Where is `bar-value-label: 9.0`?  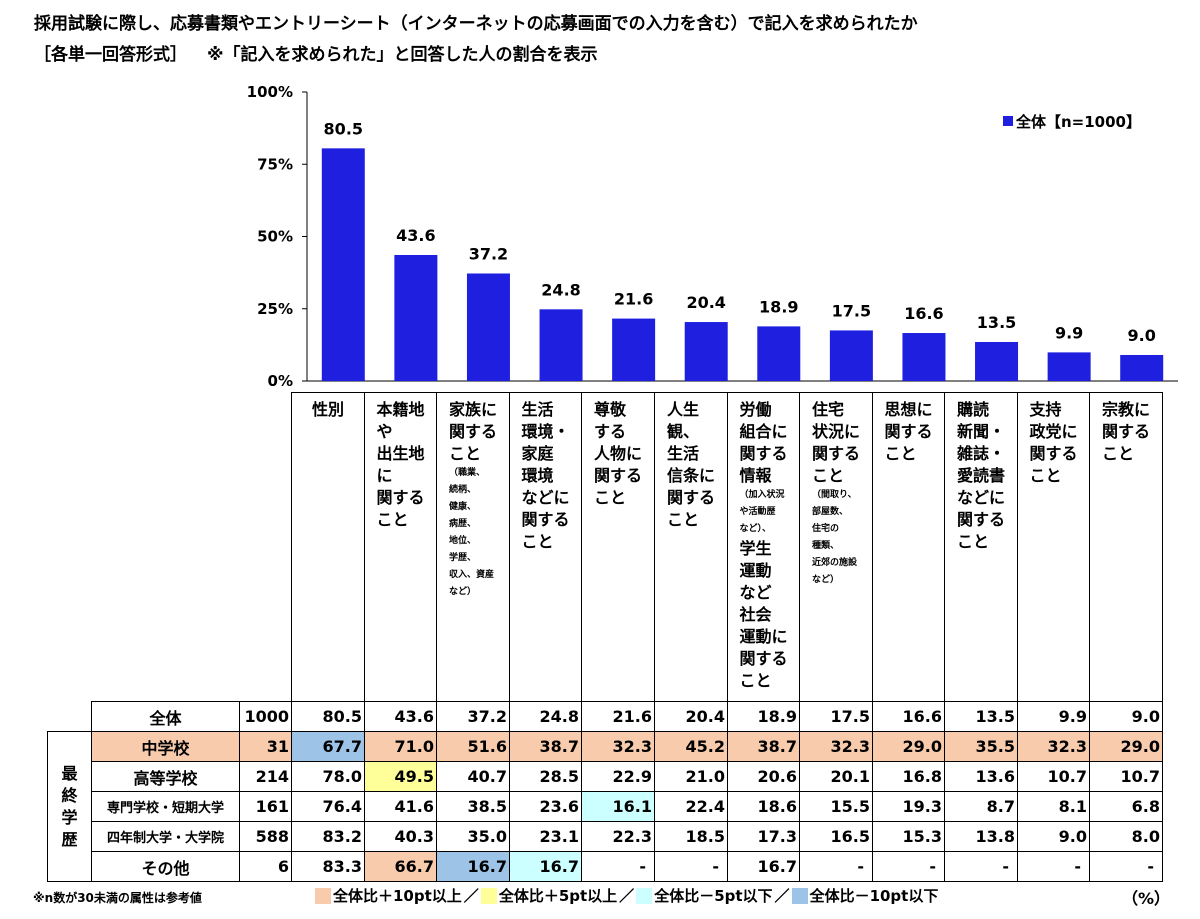 bar-value-label: 9.0 is located at coordinates (1142, 335).